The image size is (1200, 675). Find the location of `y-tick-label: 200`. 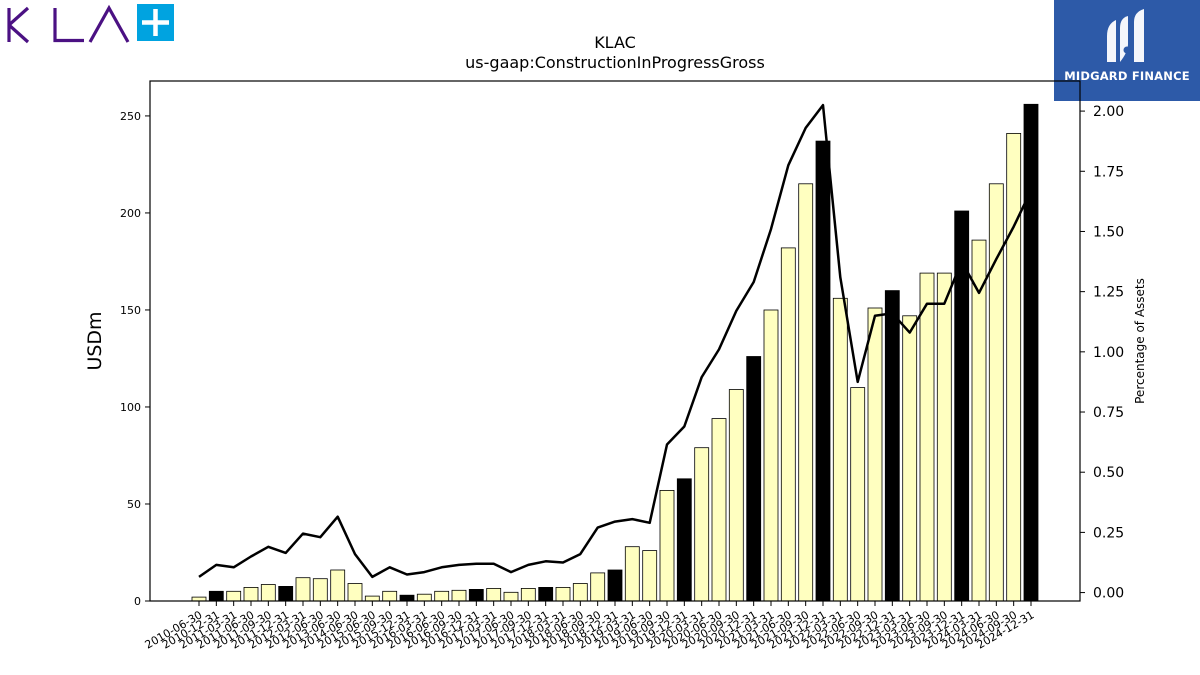

y-tick-label: 200 is located at coordinates (130, 213).